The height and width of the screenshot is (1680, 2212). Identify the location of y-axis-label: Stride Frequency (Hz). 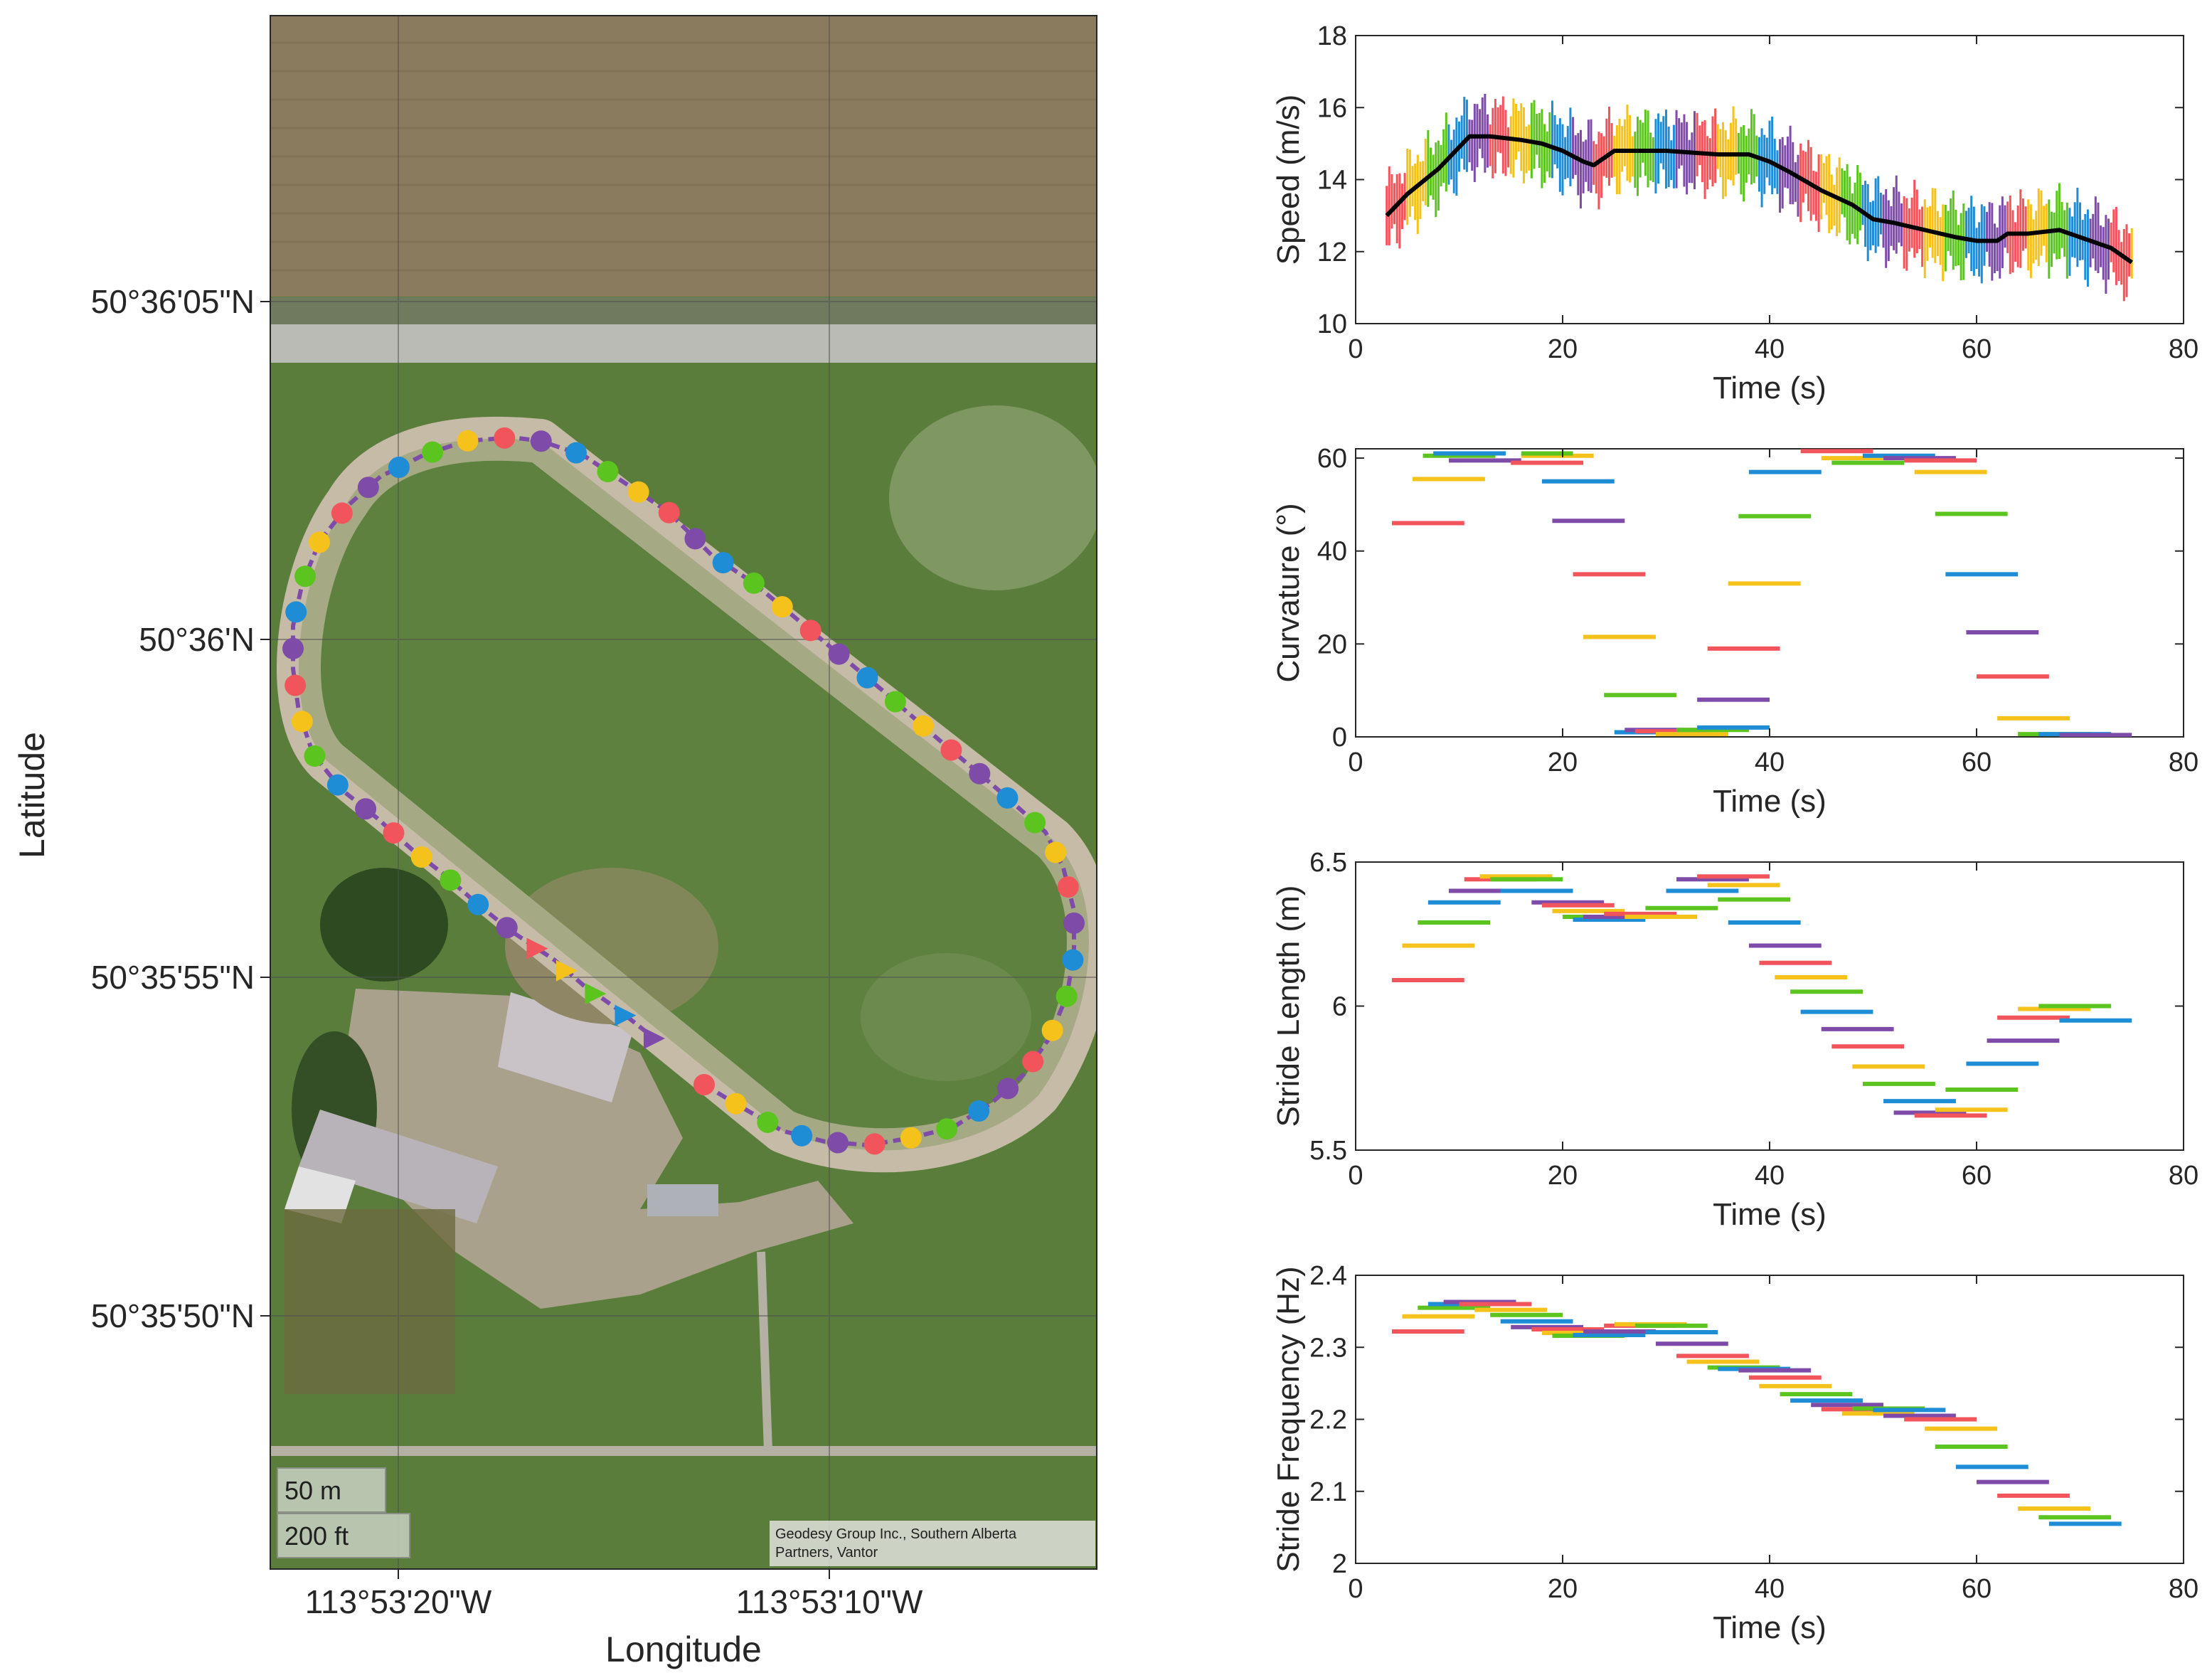
(1288, 1419).